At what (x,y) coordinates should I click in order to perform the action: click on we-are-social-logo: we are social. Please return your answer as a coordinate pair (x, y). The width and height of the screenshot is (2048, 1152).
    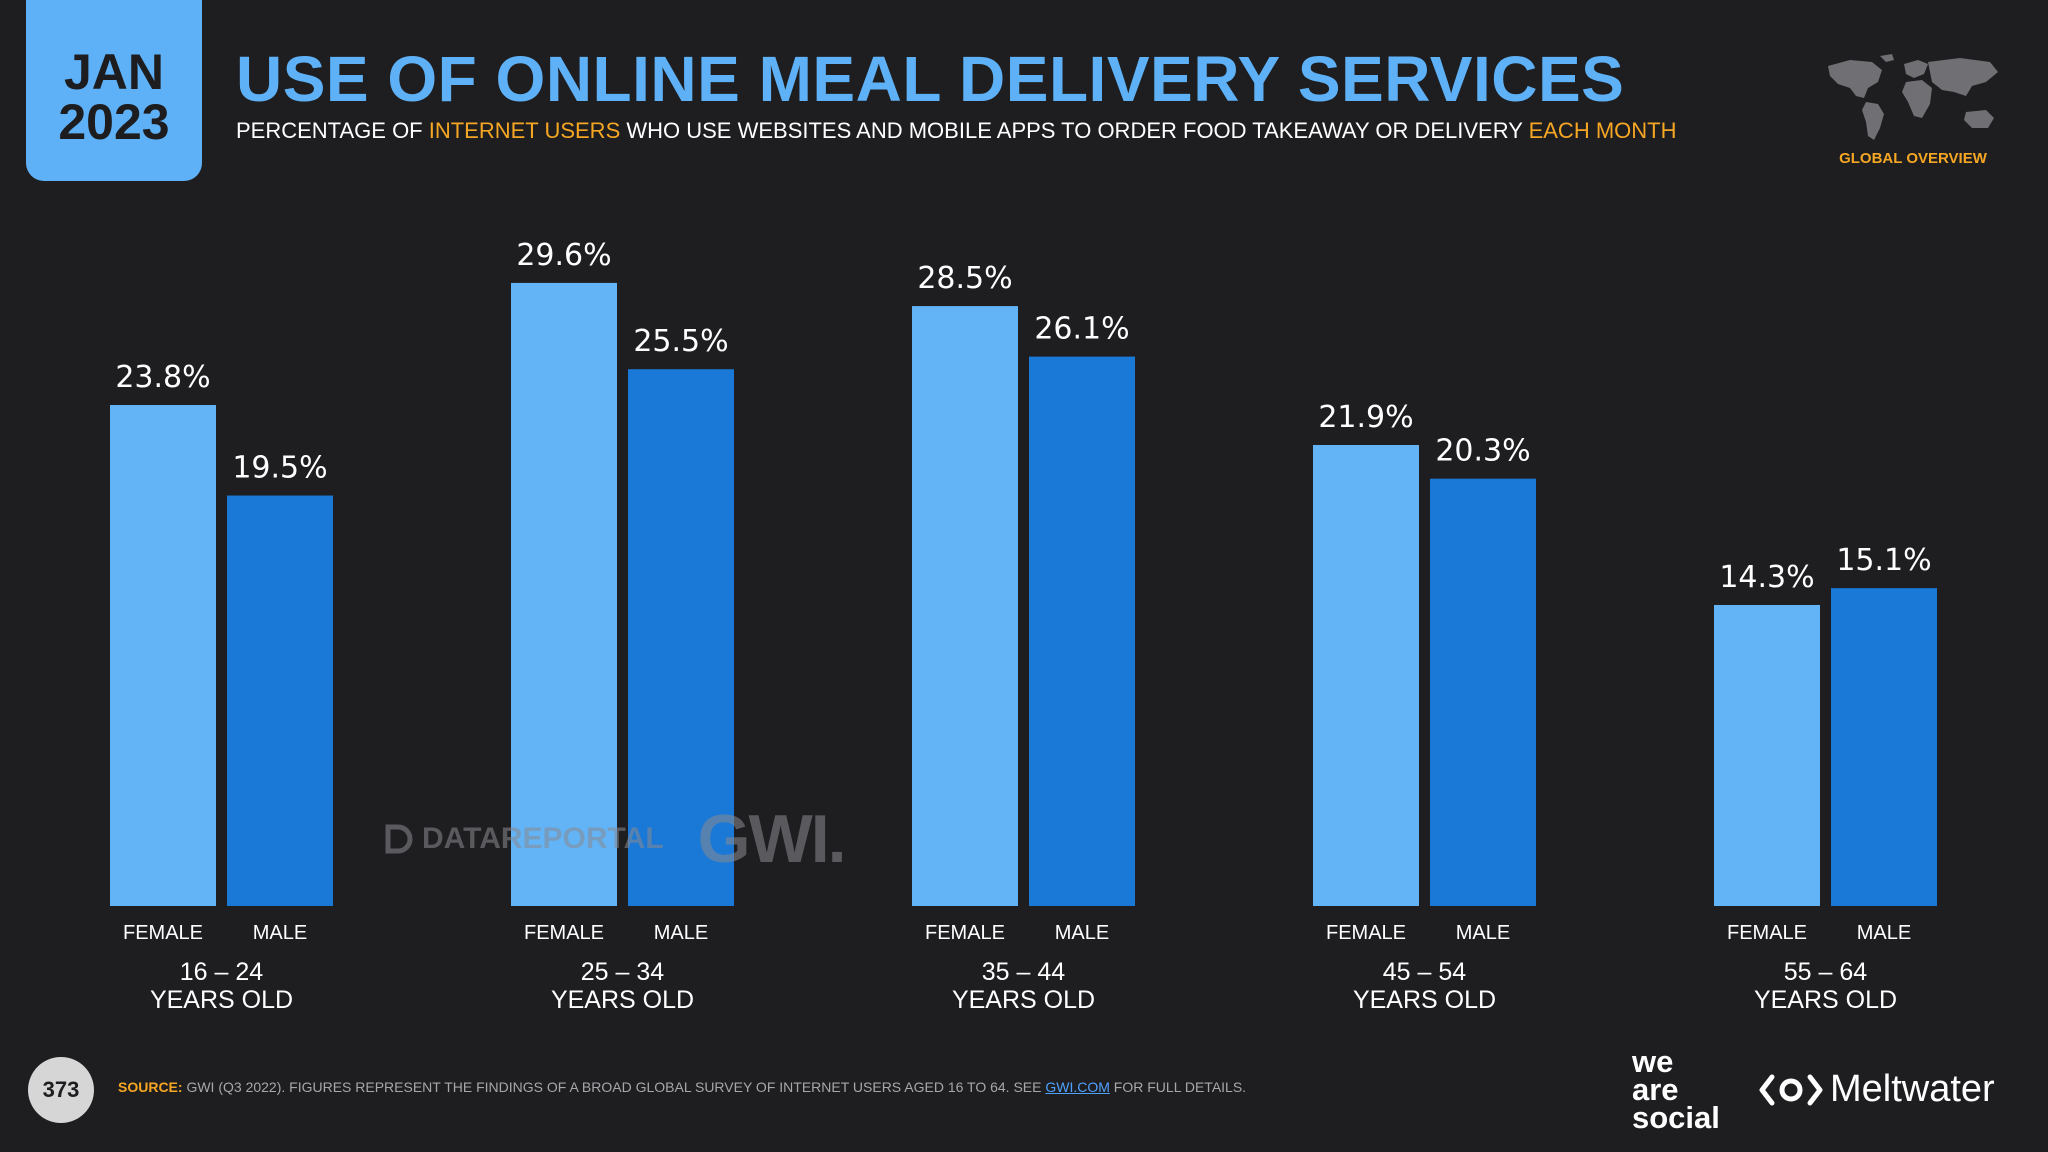
    Looking at the image, I should click on (1676, 1089).